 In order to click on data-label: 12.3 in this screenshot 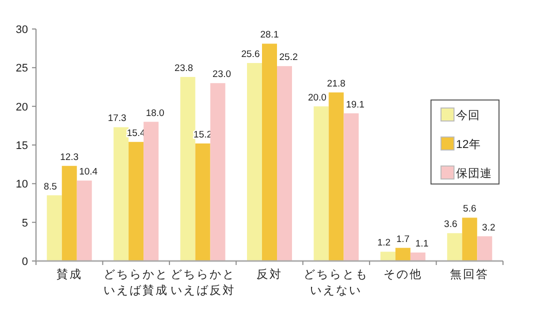, I will do `click(69, 157)`.